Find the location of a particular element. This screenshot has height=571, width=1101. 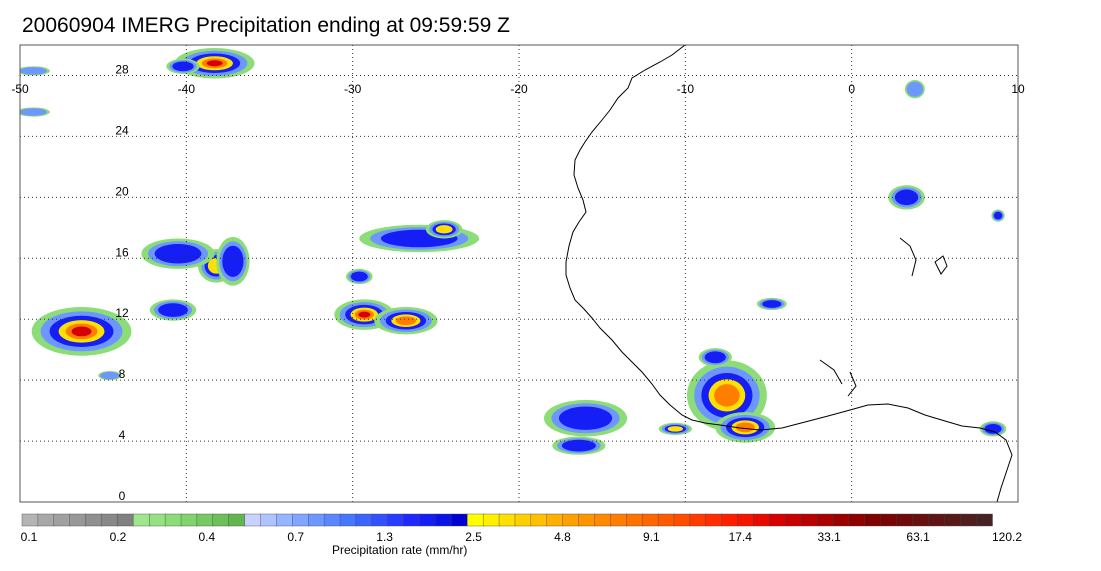

colorbar-tick-label: 63.1 is located at coordinates (918, 537).